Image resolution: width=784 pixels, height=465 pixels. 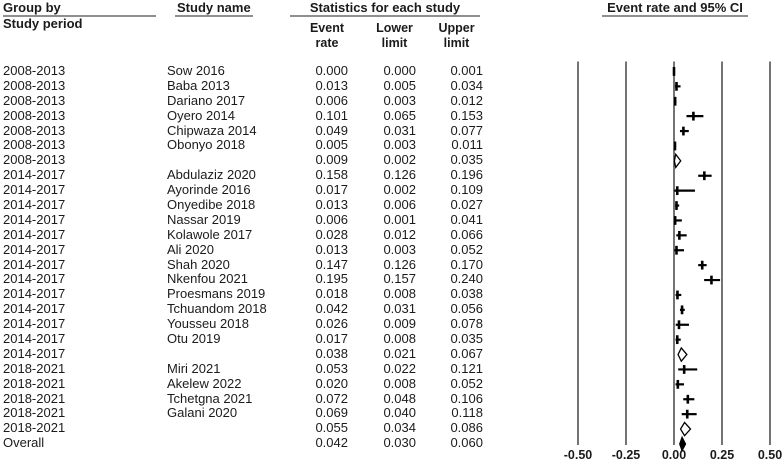 I want to click on table-row: 2008-2013 Obonyo 2018 0.005 0.003 0.011, so click(x=243, y=145).